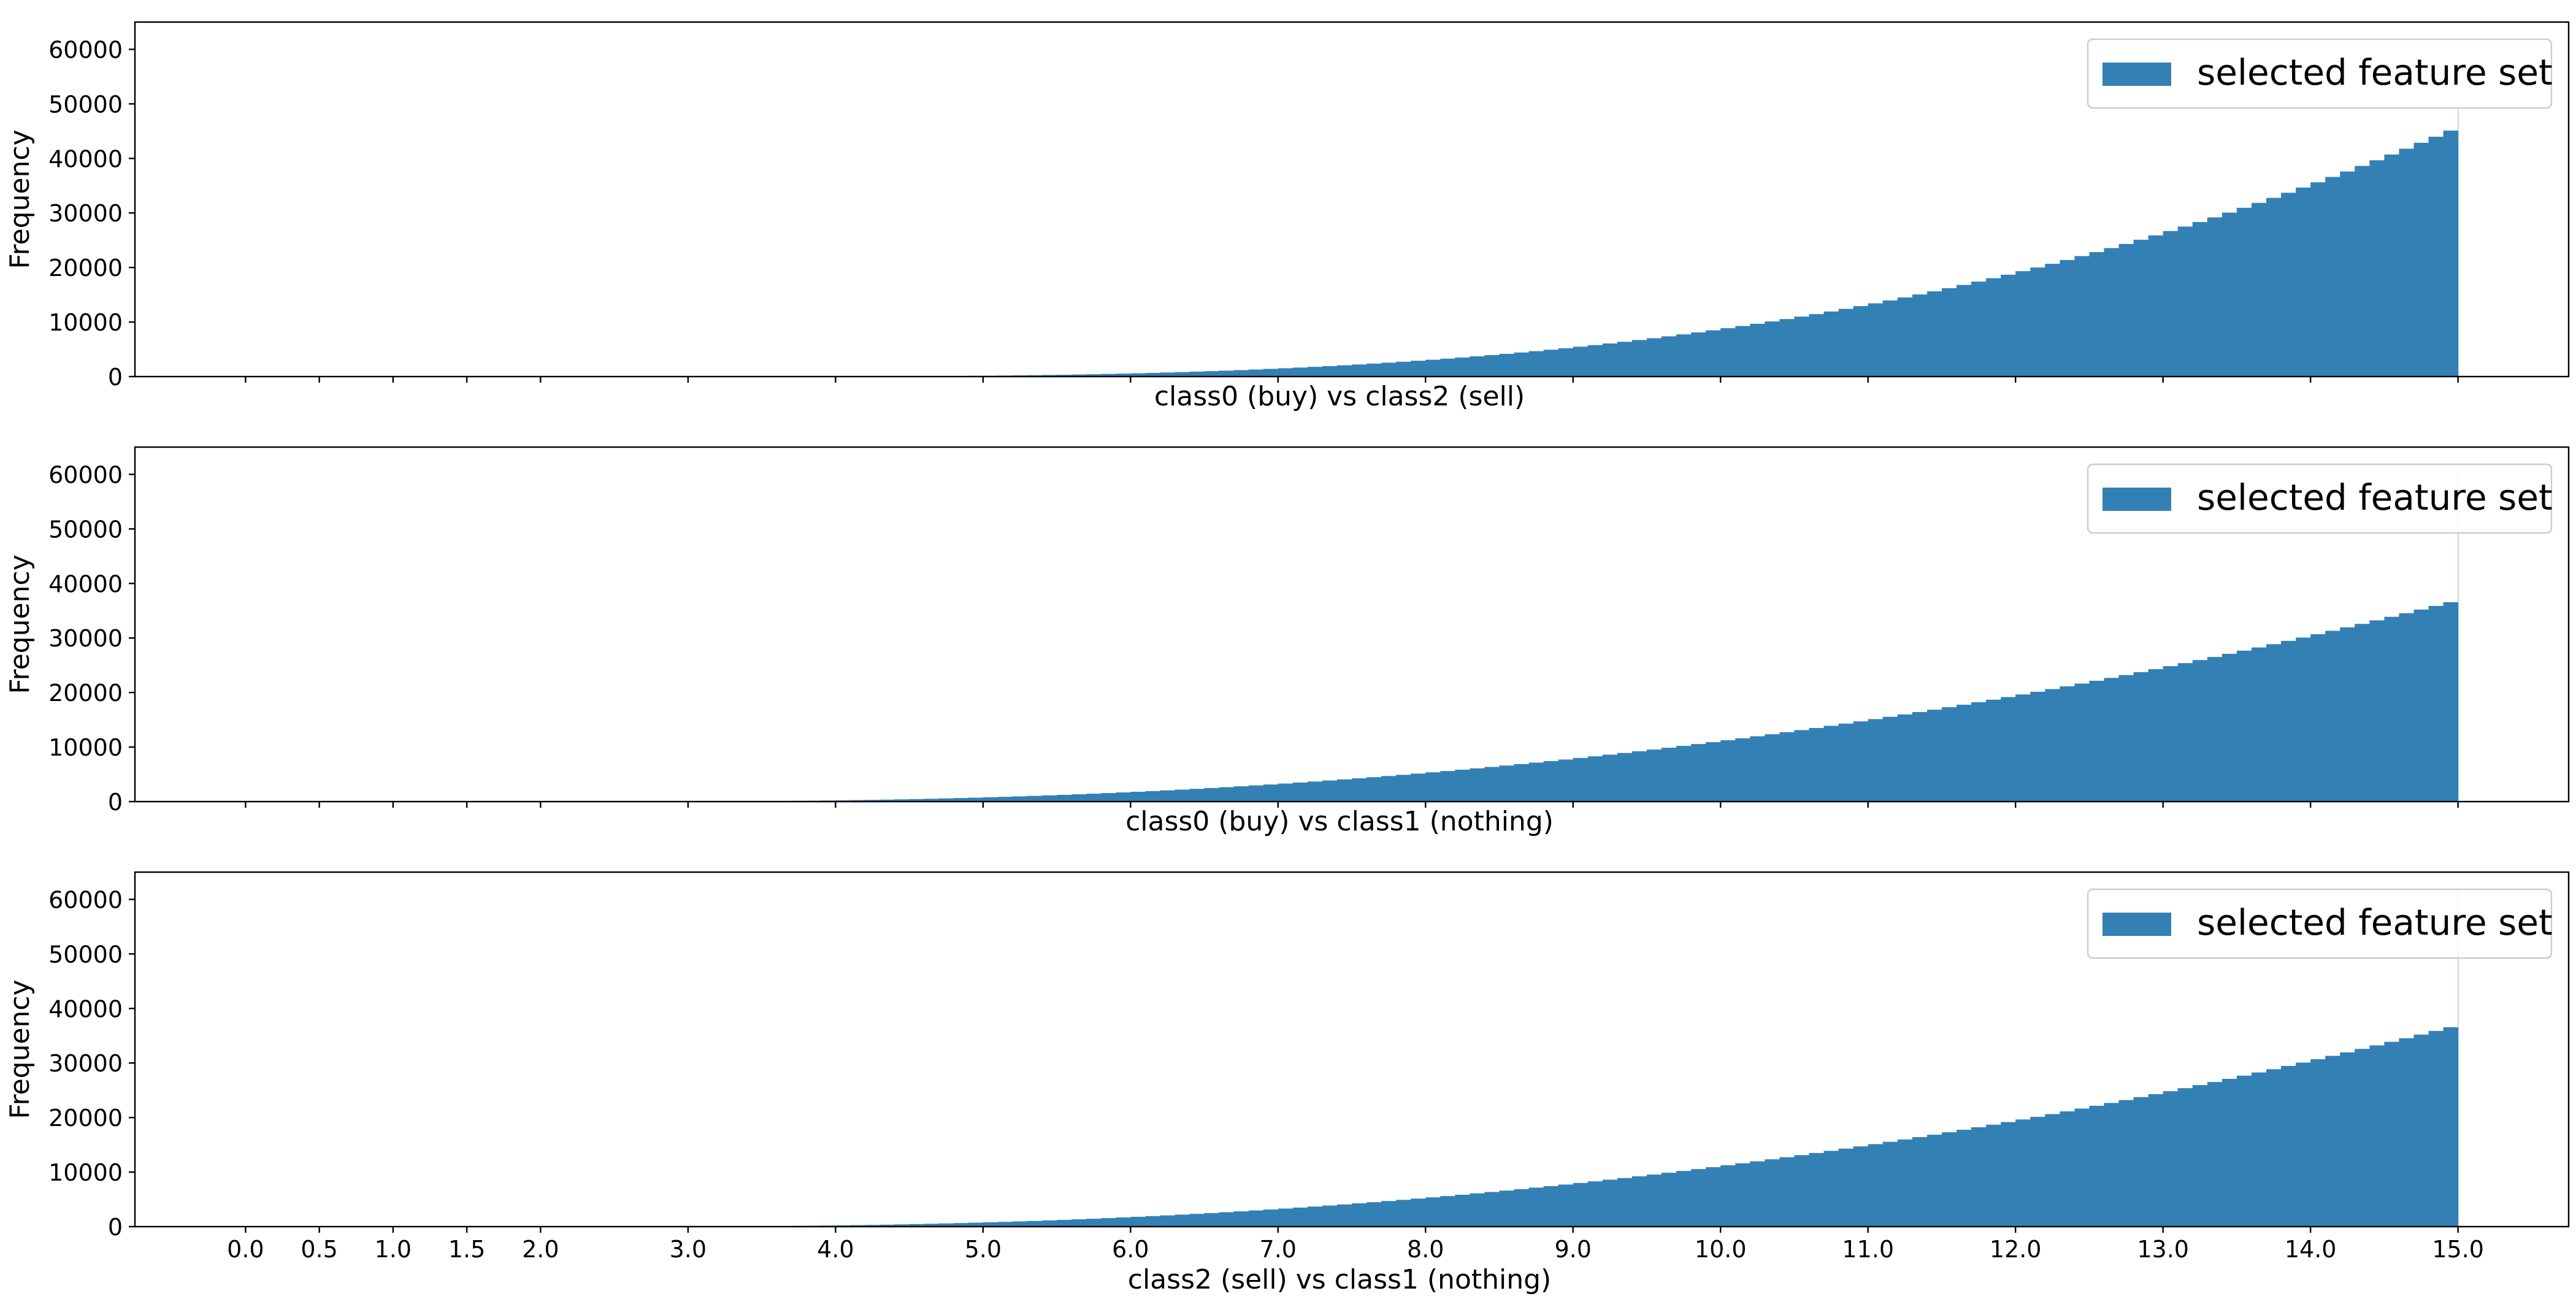  What do you see at coordinates (1573, 1249) in the screenshot?
I see `x-tick-label: 9.0` at bounding box center [1573, 1249].